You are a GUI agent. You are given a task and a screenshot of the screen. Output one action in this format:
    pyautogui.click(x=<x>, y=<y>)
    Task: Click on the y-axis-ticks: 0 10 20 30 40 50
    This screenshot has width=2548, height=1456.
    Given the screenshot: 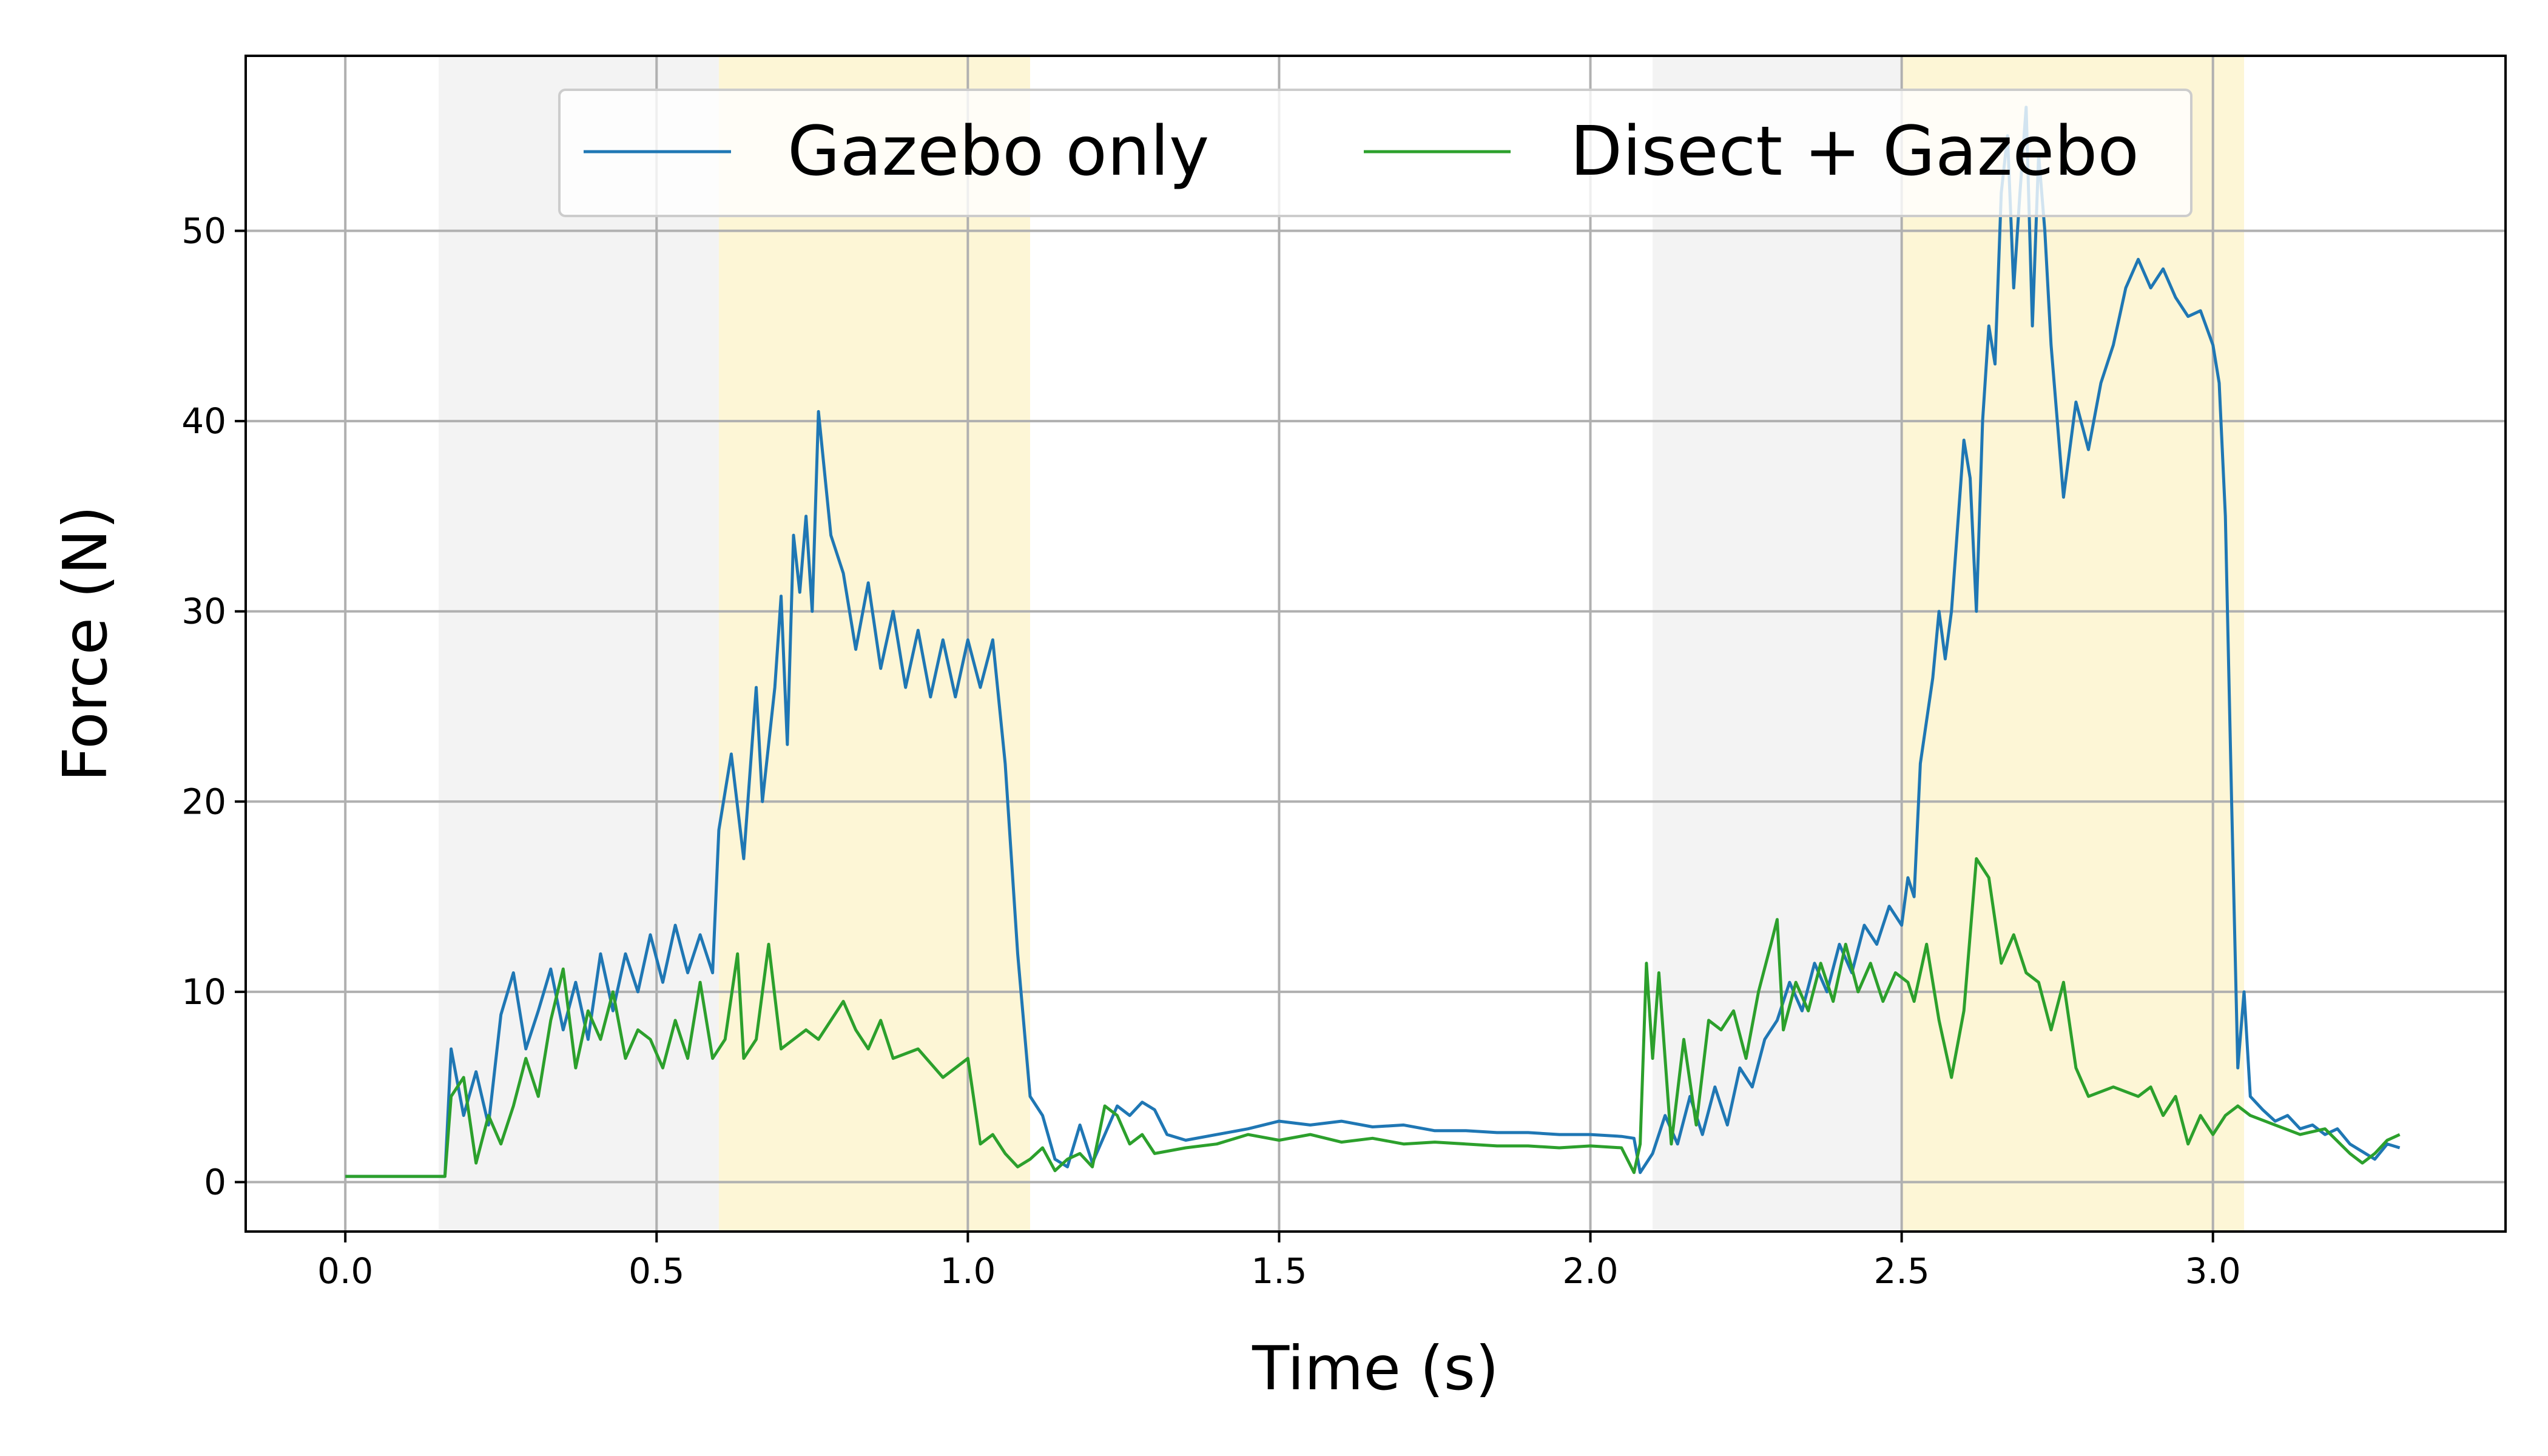 What is the action you would take?
    pyautogui.click(x=213, y=706)
    